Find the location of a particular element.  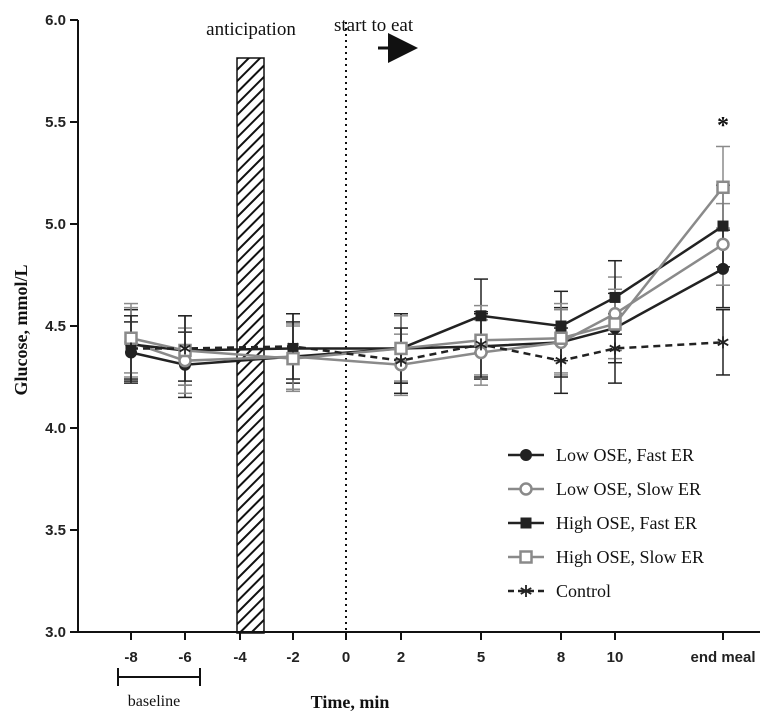

x-tick-label: 2 is located at coordinates (401, 657).